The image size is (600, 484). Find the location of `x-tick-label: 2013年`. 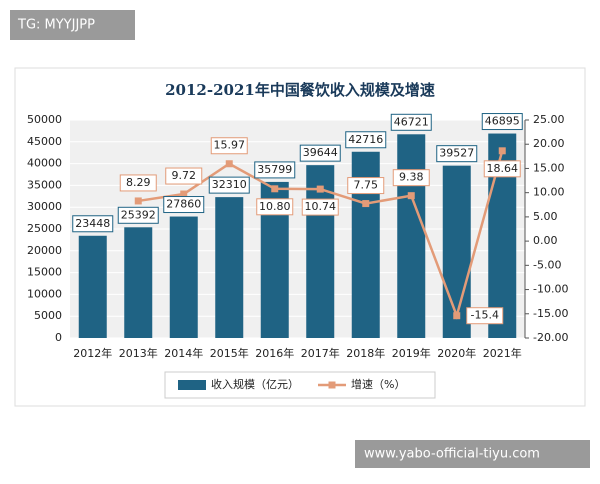

x-tick-label: 2013年 is located at coordinates (138, 353).